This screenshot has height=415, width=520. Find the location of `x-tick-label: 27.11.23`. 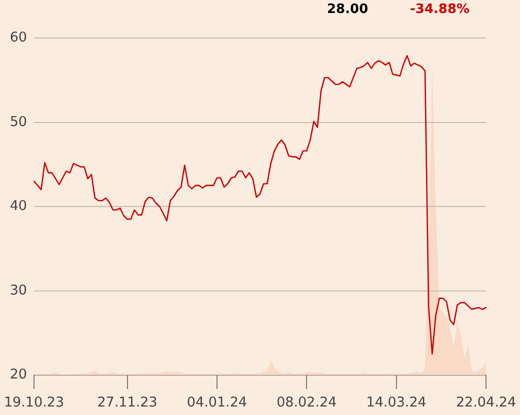

x-tick-label: 27.11.23 is located at coordinates (127, 402).